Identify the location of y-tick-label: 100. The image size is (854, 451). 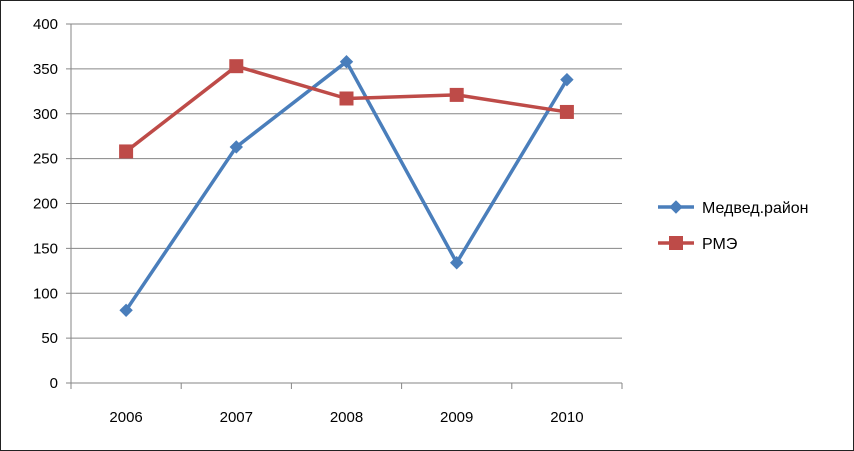
(45, 293).